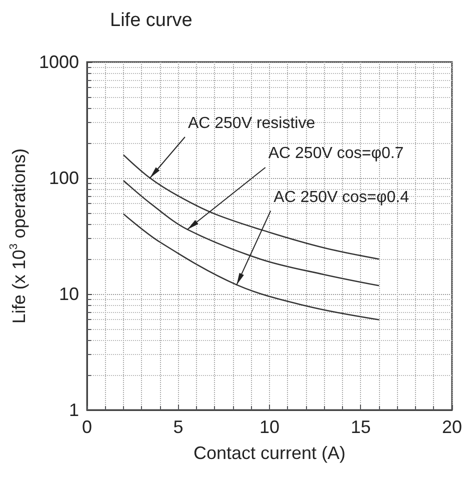  I want to click on x-tick-label: 20, so click(452, 427).